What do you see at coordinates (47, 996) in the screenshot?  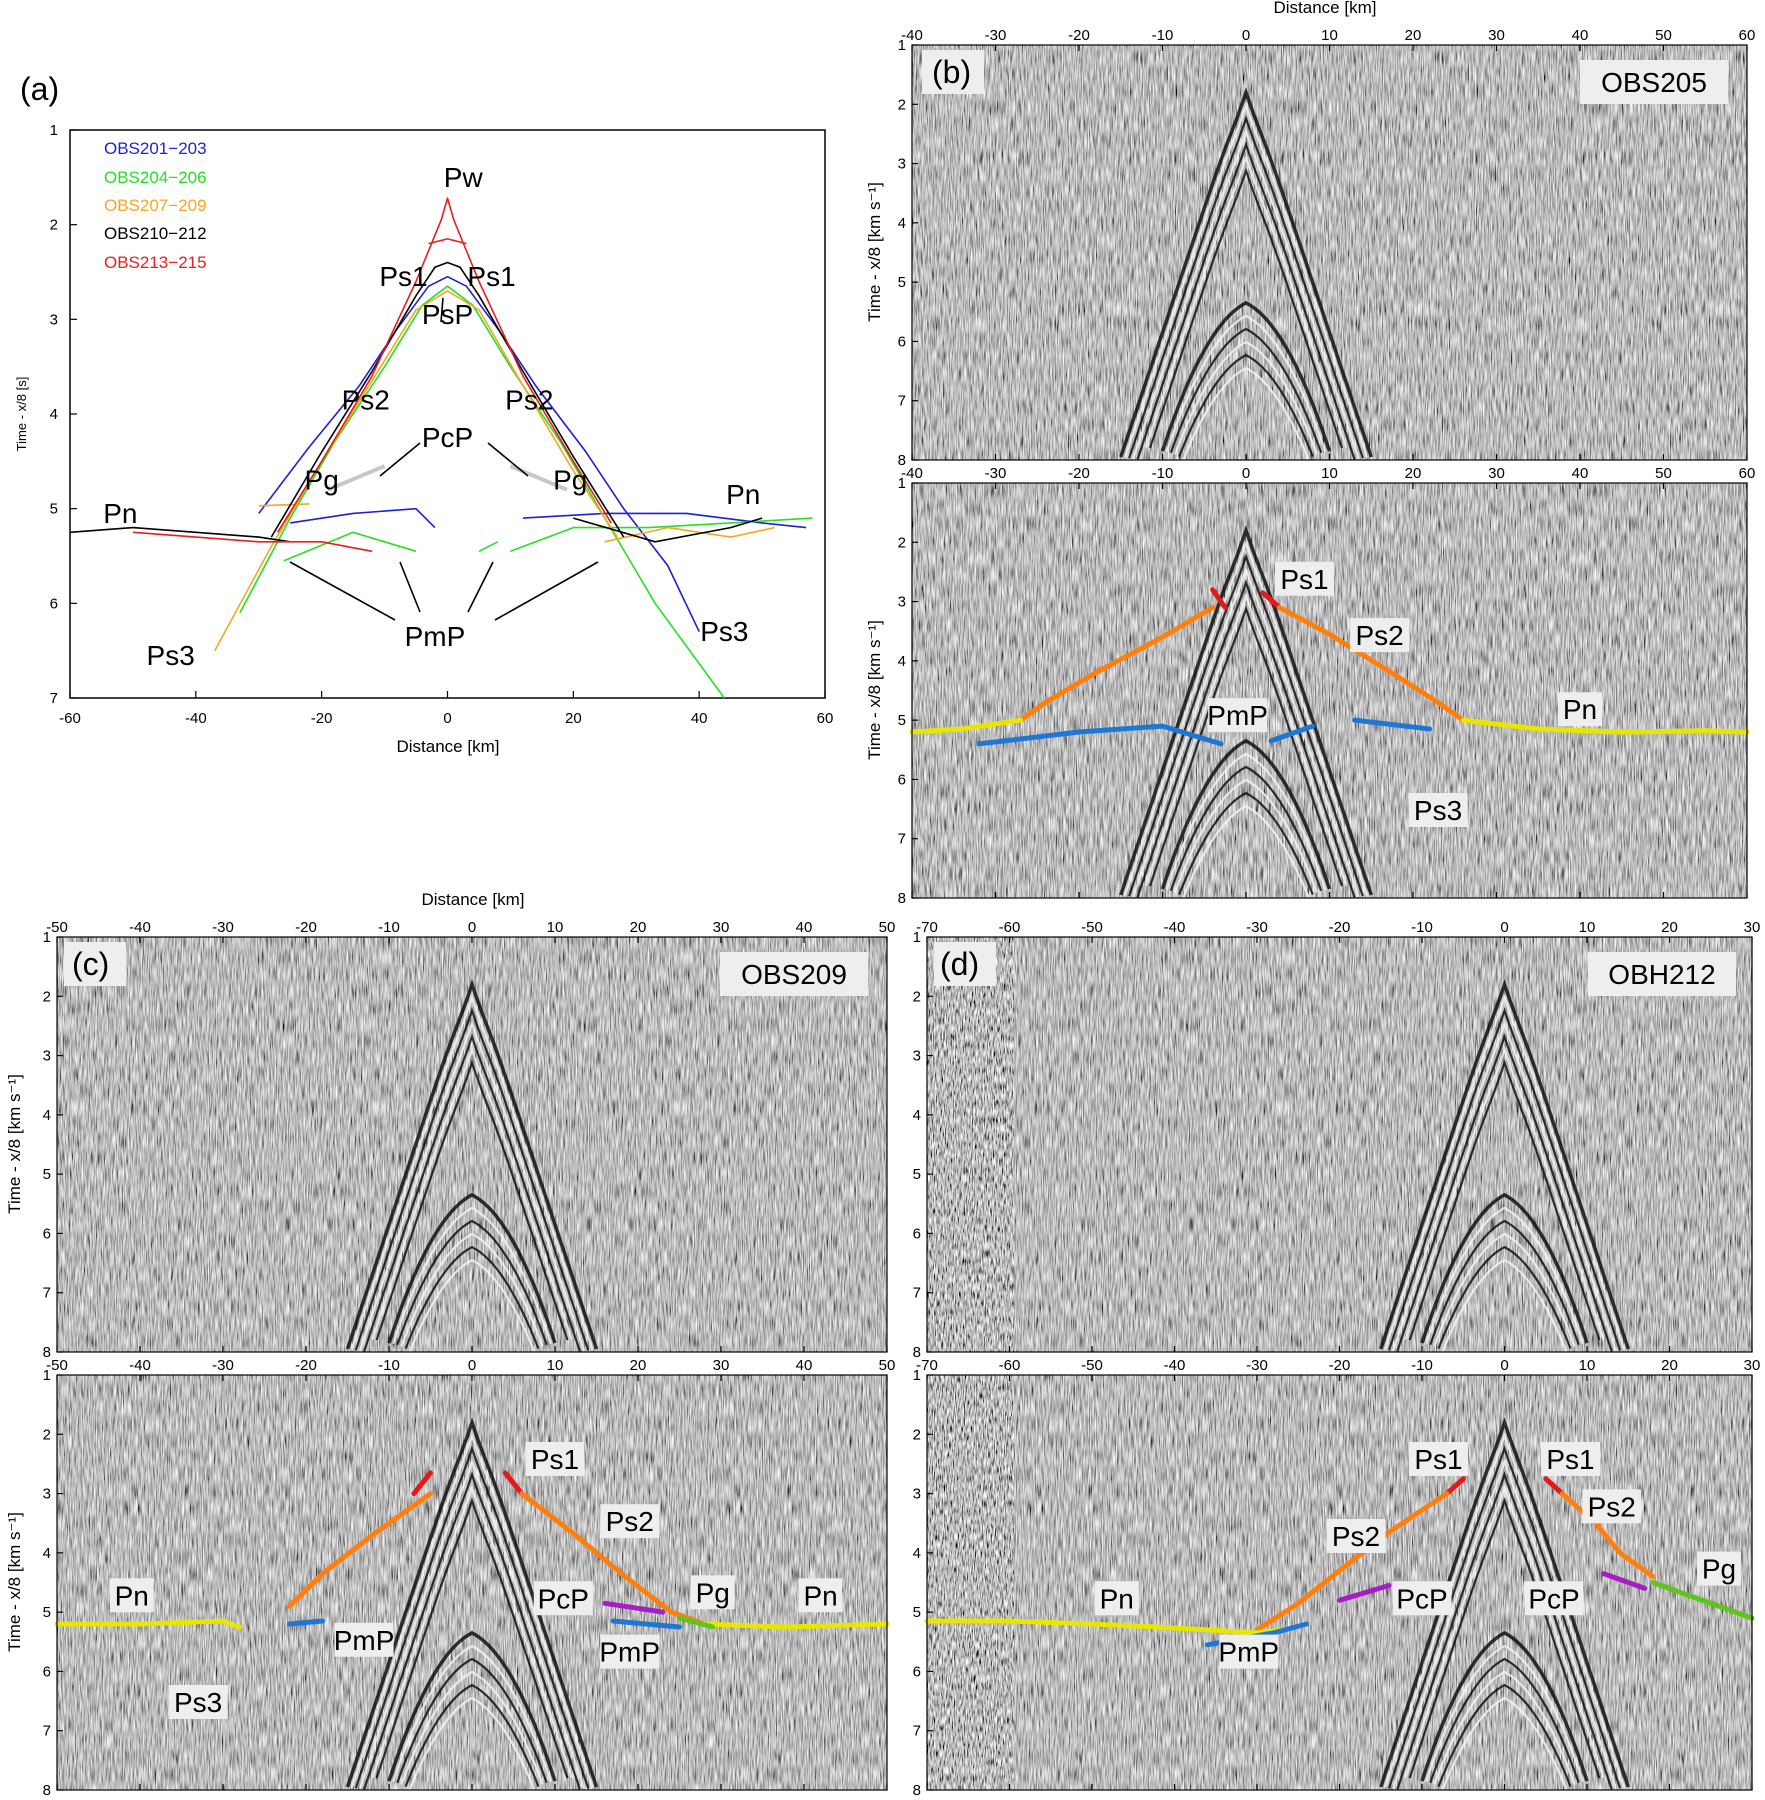 I see `ytick-label: 2` at bounding box center [47, 996].